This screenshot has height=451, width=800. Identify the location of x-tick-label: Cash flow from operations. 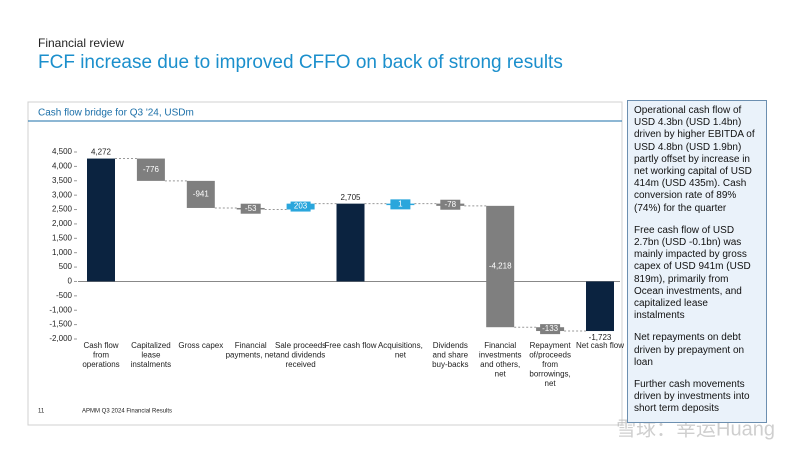
(100, 355).